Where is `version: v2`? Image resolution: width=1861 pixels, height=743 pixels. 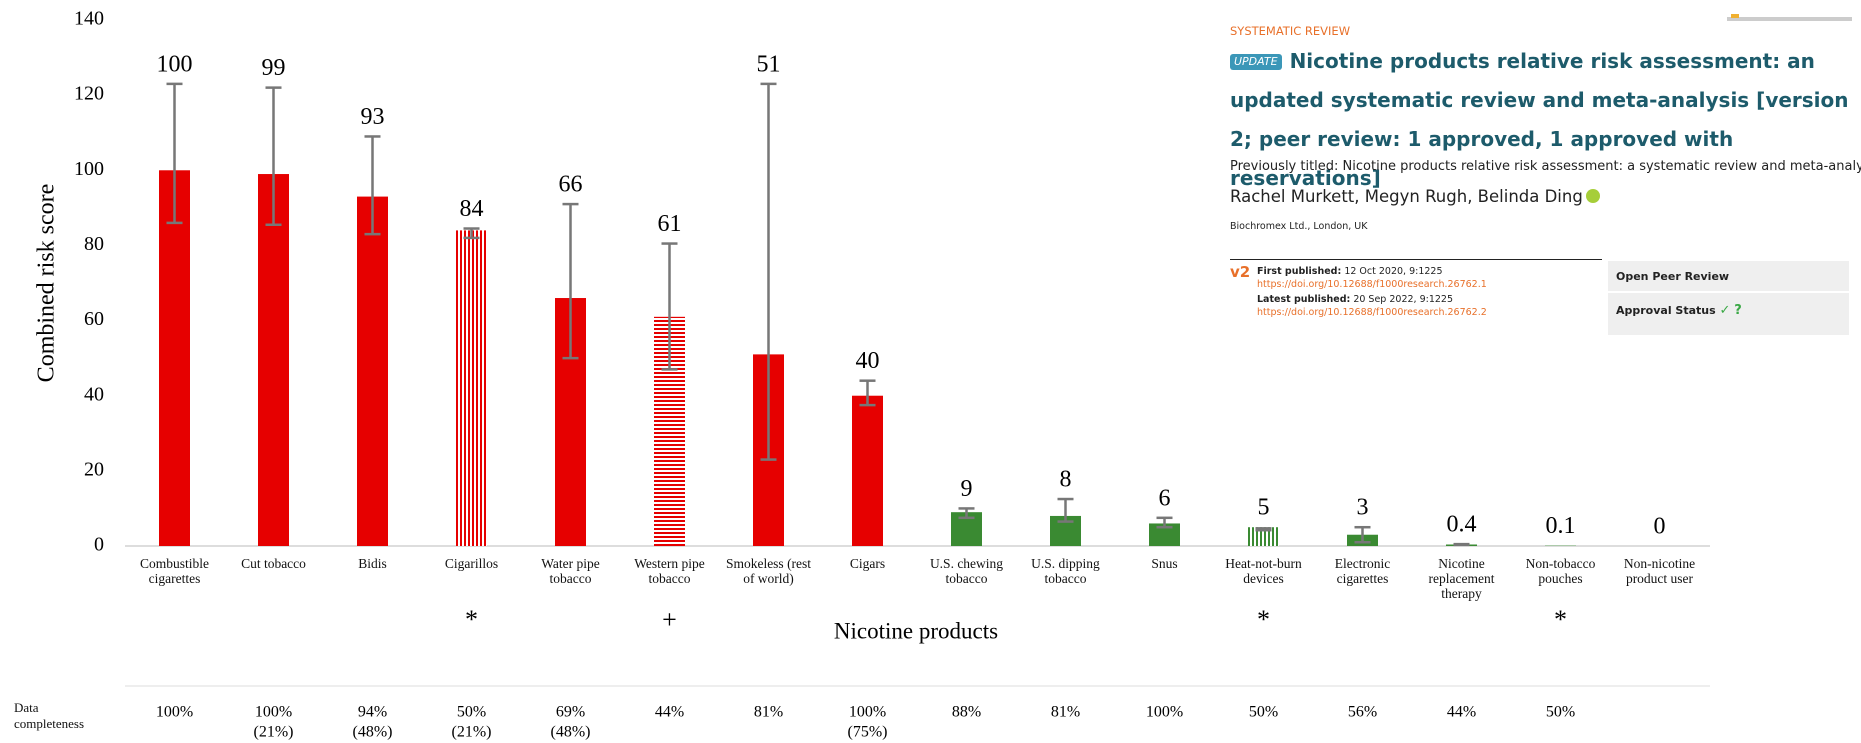 version: v2 is located at coordinates (1240, 272).